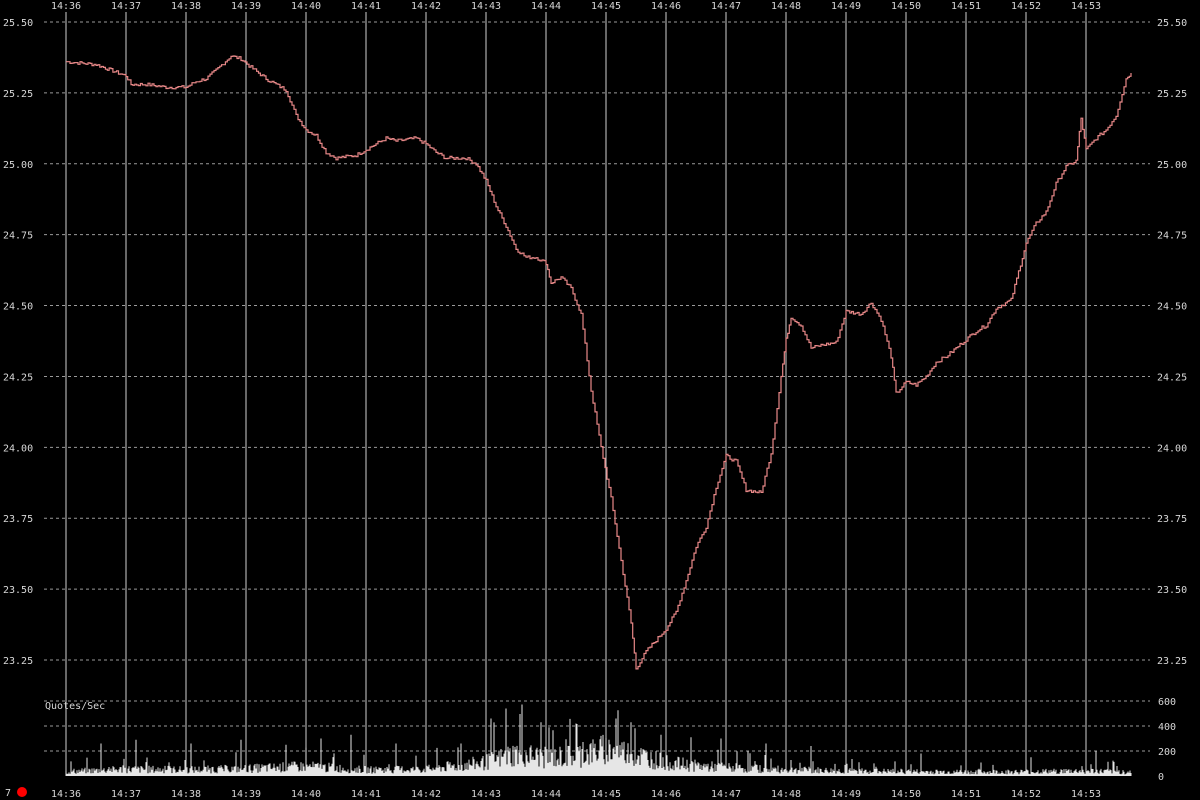  What do you see at coordinates (1026, 794) in the screenshot?
I see `x-tick-label-bottom: 14:52` at bounding box center [1026, 794].